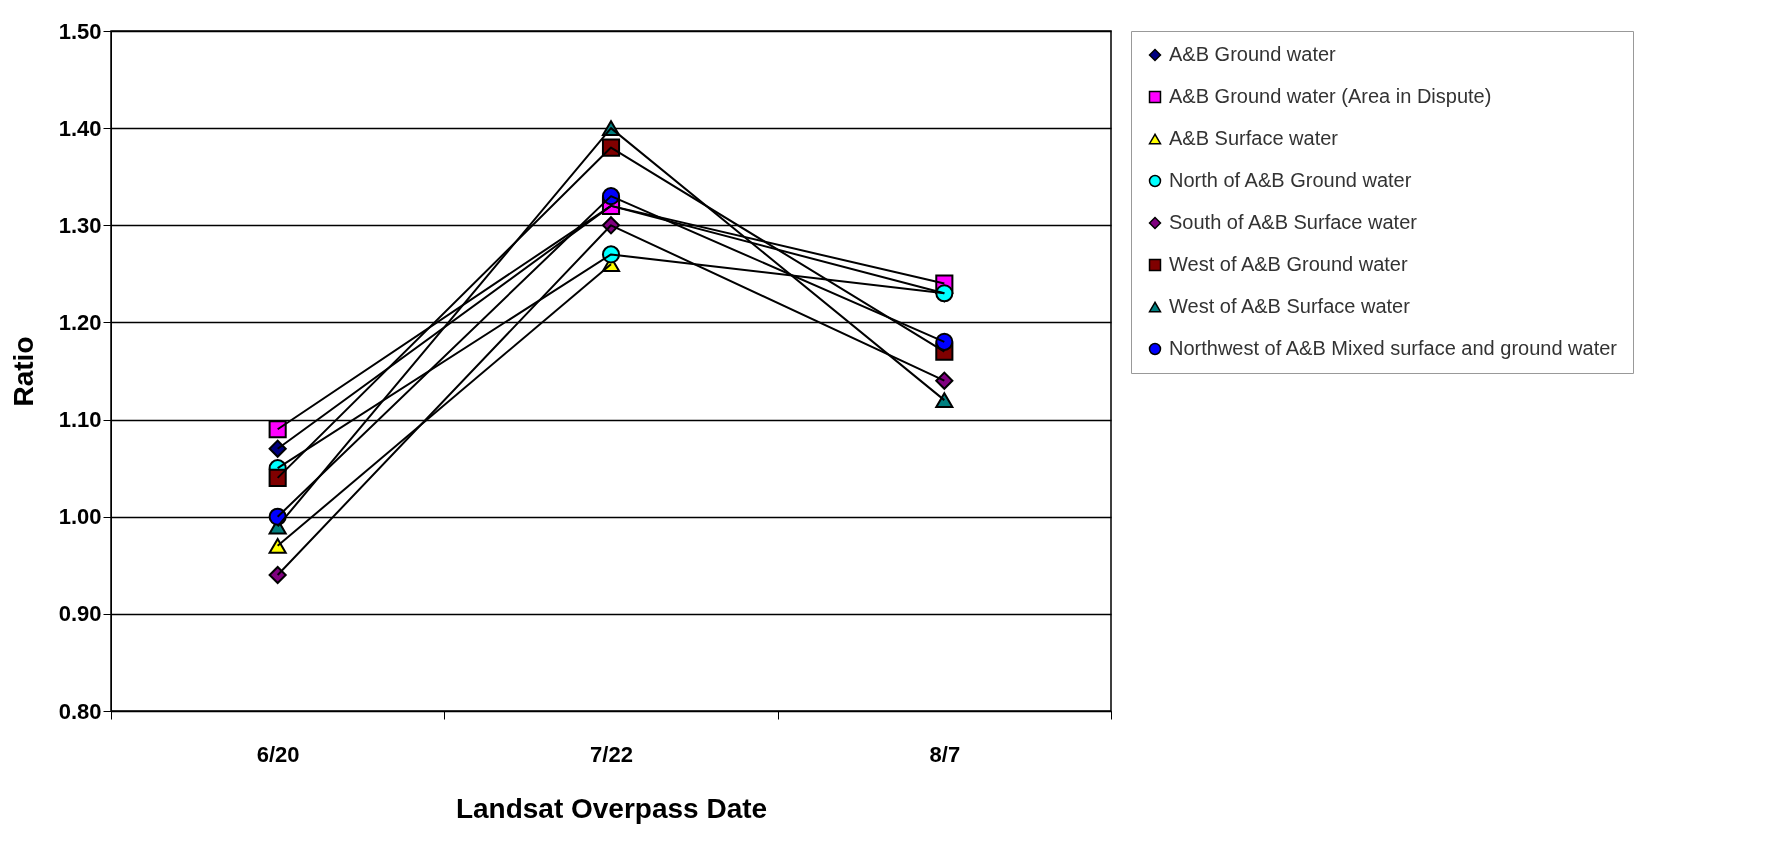 The width and height of the screenshot is (1783, 852). What do you see at coordinates (1288, 264) in the screenshot?
I see `legend-label: West of A&B Ground water` at bounding box center [1288, 264].